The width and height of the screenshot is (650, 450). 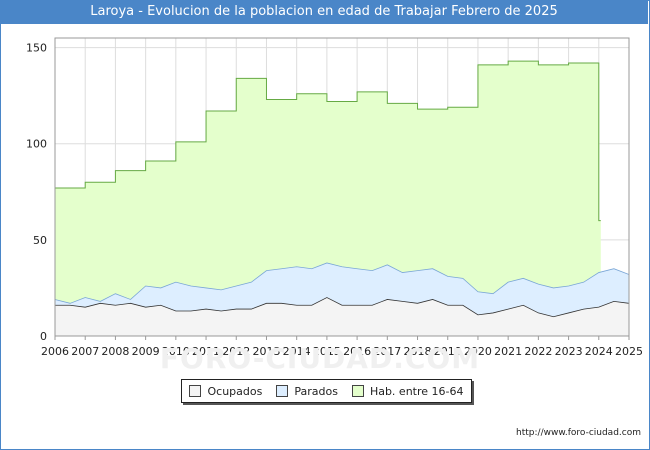 I want to click on legend-swatch-parados, so click(x=282, y=391).